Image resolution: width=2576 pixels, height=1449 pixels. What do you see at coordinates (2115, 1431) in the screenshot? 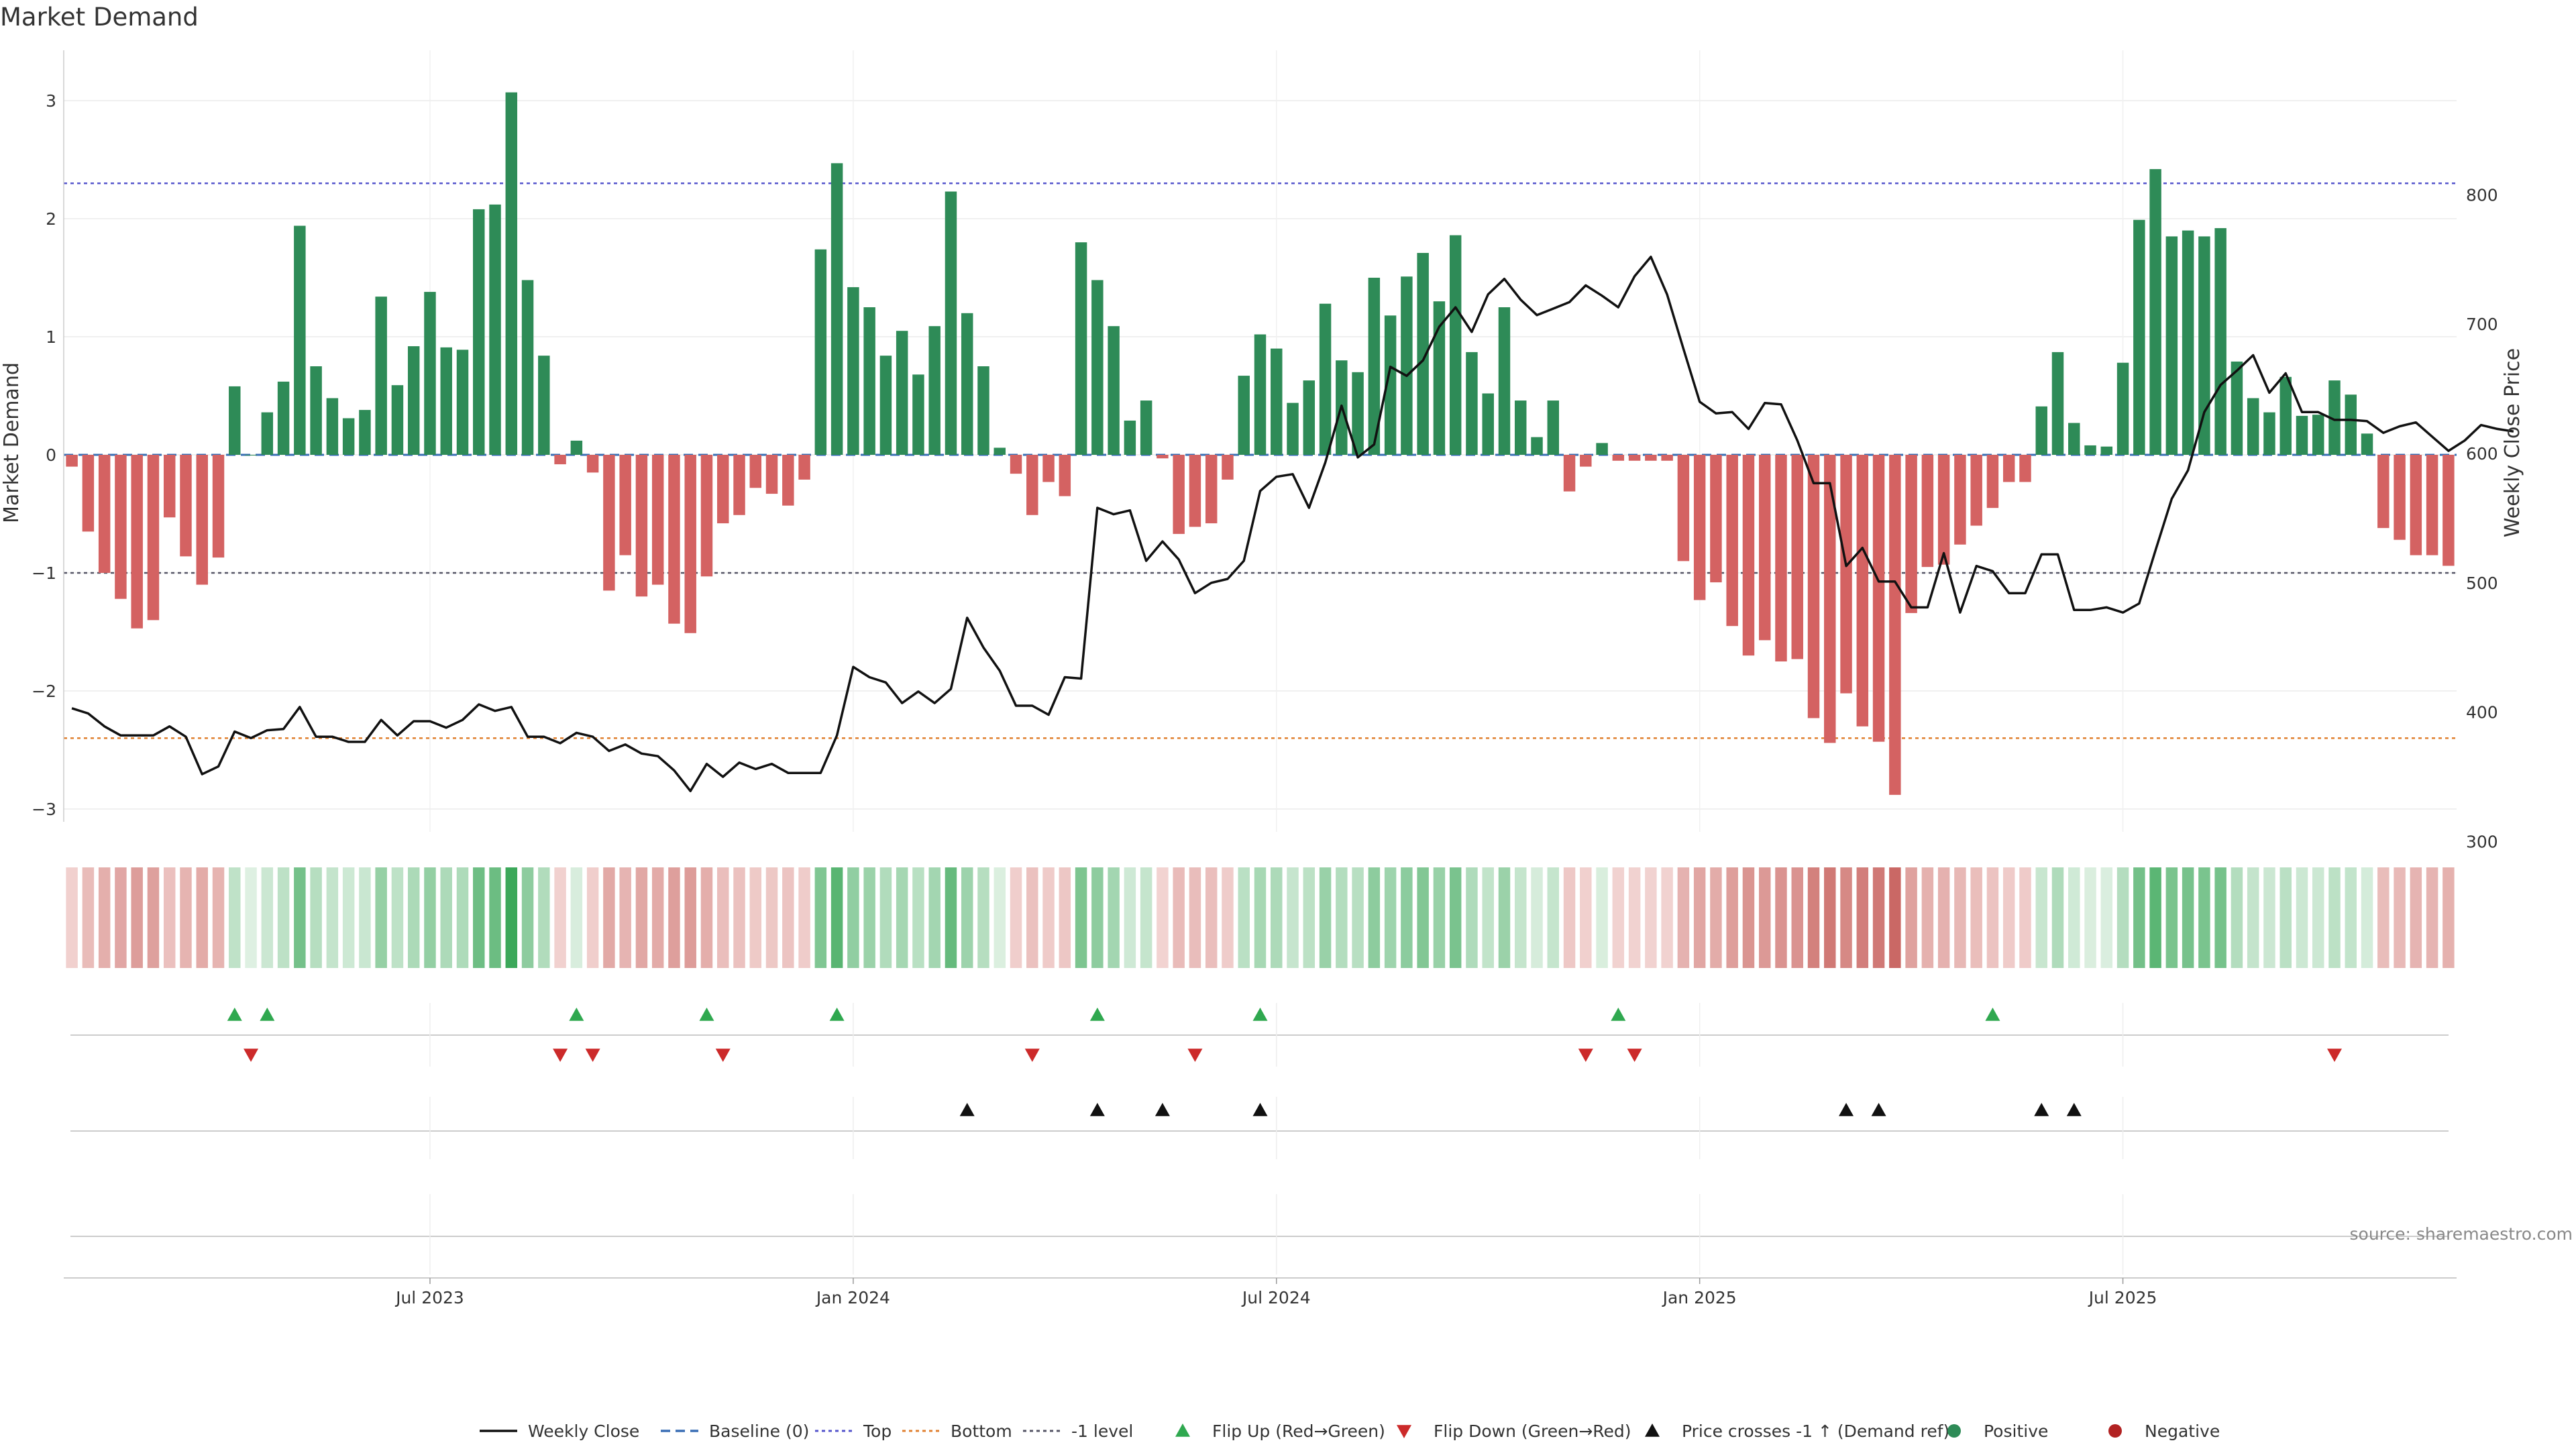
I see `legend-swatch-circle` at bounding box center [2115, 1431].